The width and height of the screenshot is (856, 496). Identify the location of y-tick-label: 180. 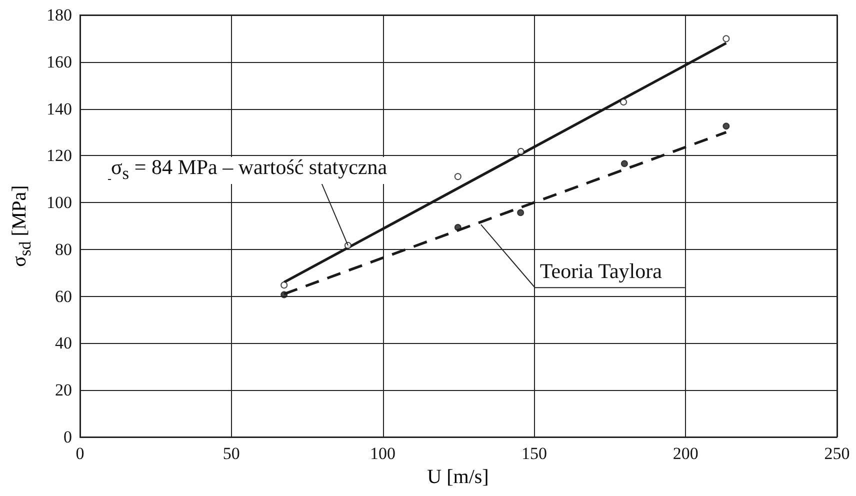
(59, 15).